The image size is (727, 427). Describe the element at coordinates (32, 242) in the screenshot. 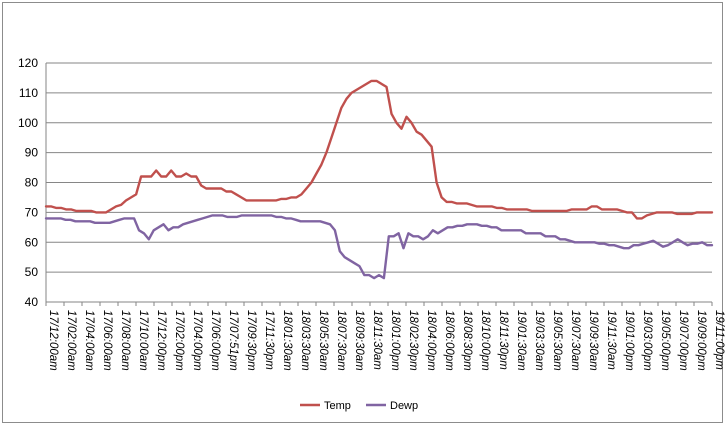

I see `y-tick-label: 60` at that location.